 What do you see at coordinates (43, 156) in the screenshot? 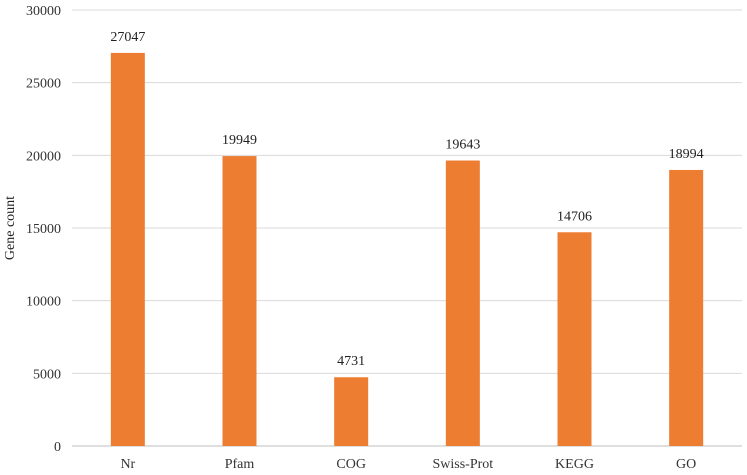
I see `y-tick-label: 20000` at bounding box center [43, 156].